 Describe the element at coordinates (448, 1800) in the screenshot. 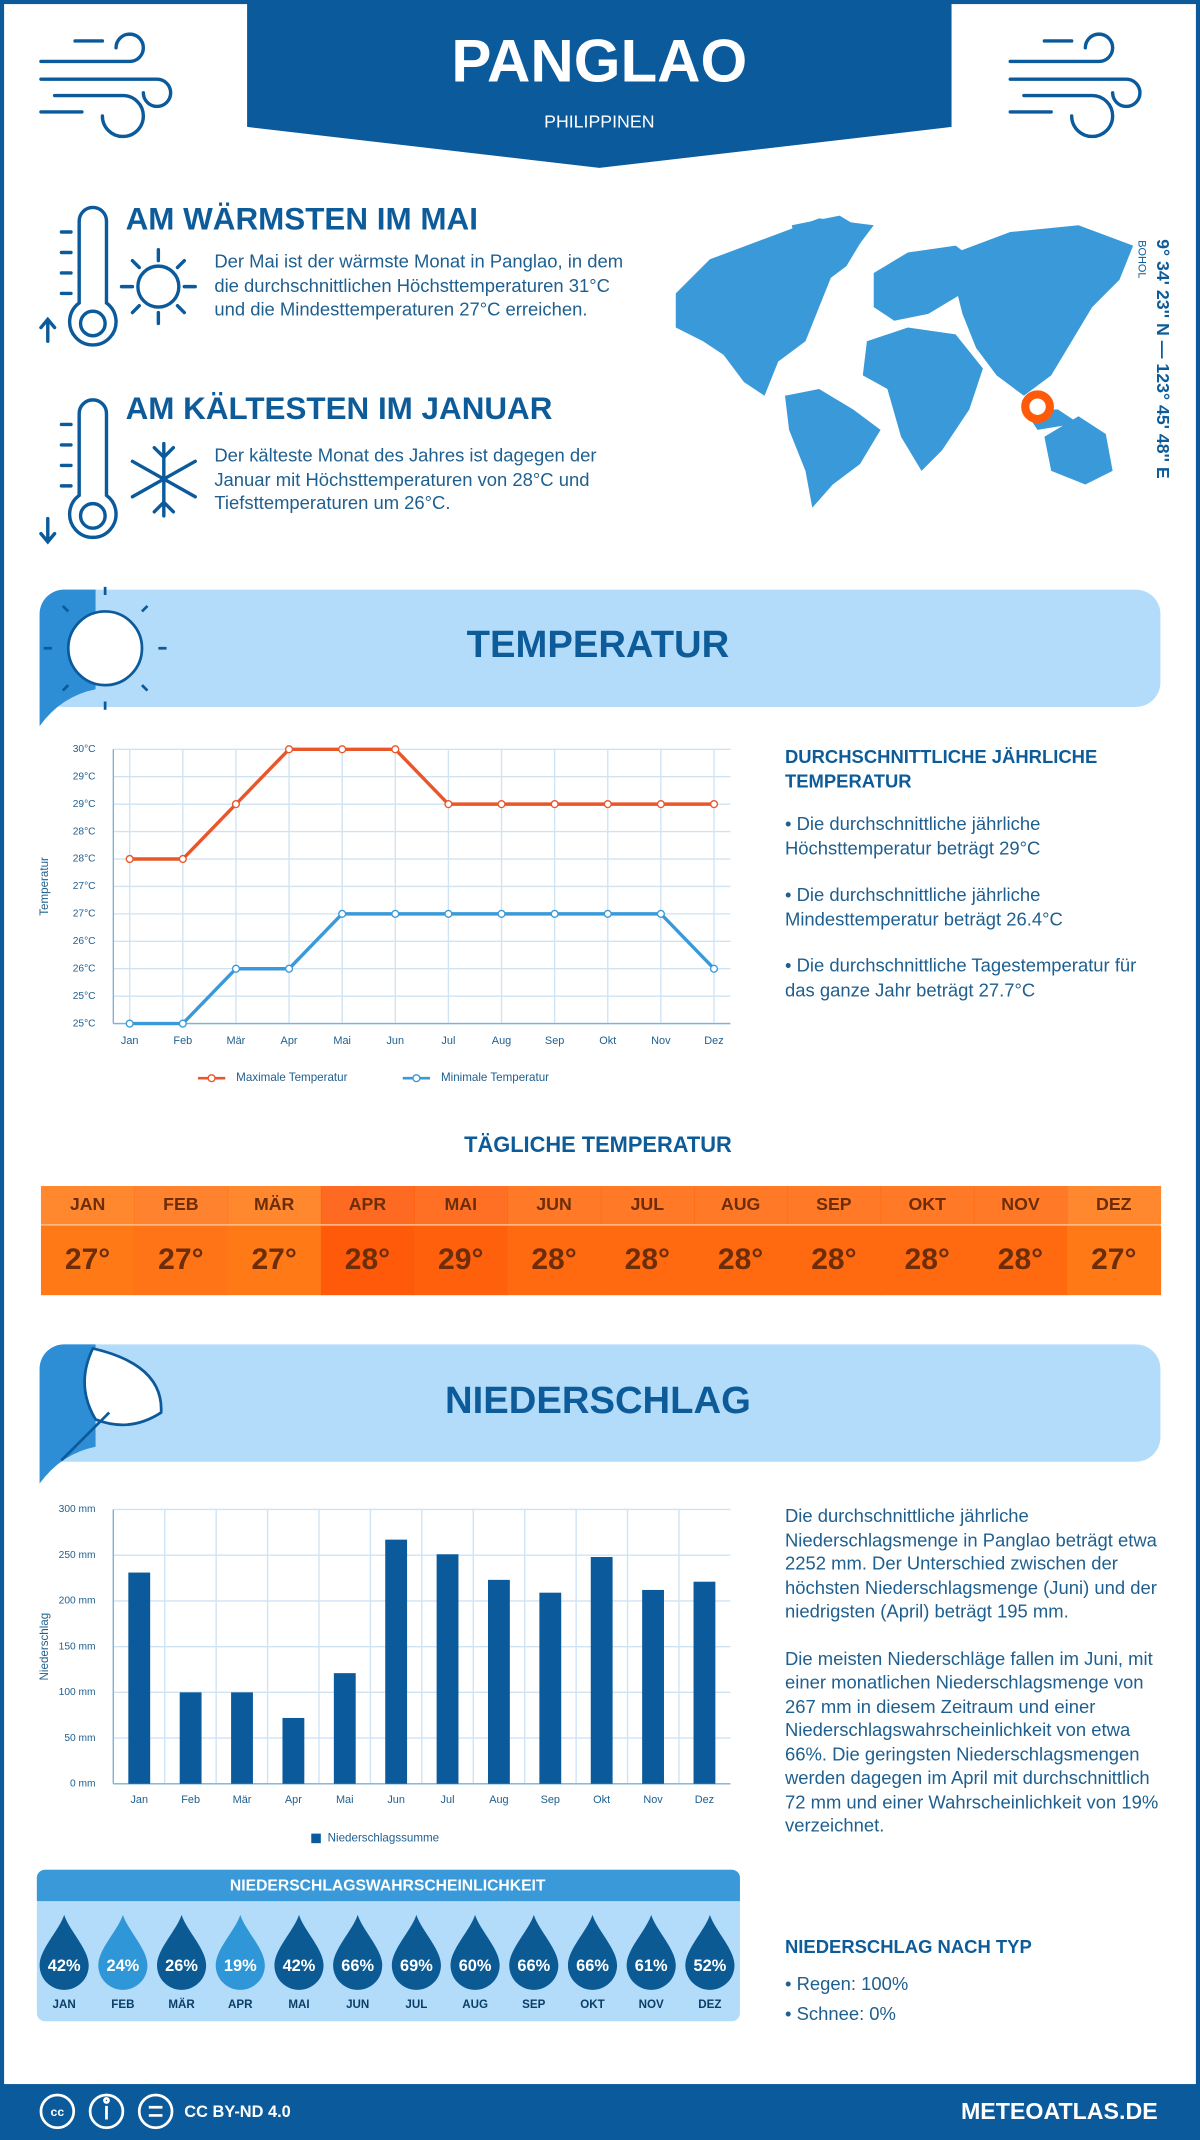

I see `x-tick-label: Jul` at that location.